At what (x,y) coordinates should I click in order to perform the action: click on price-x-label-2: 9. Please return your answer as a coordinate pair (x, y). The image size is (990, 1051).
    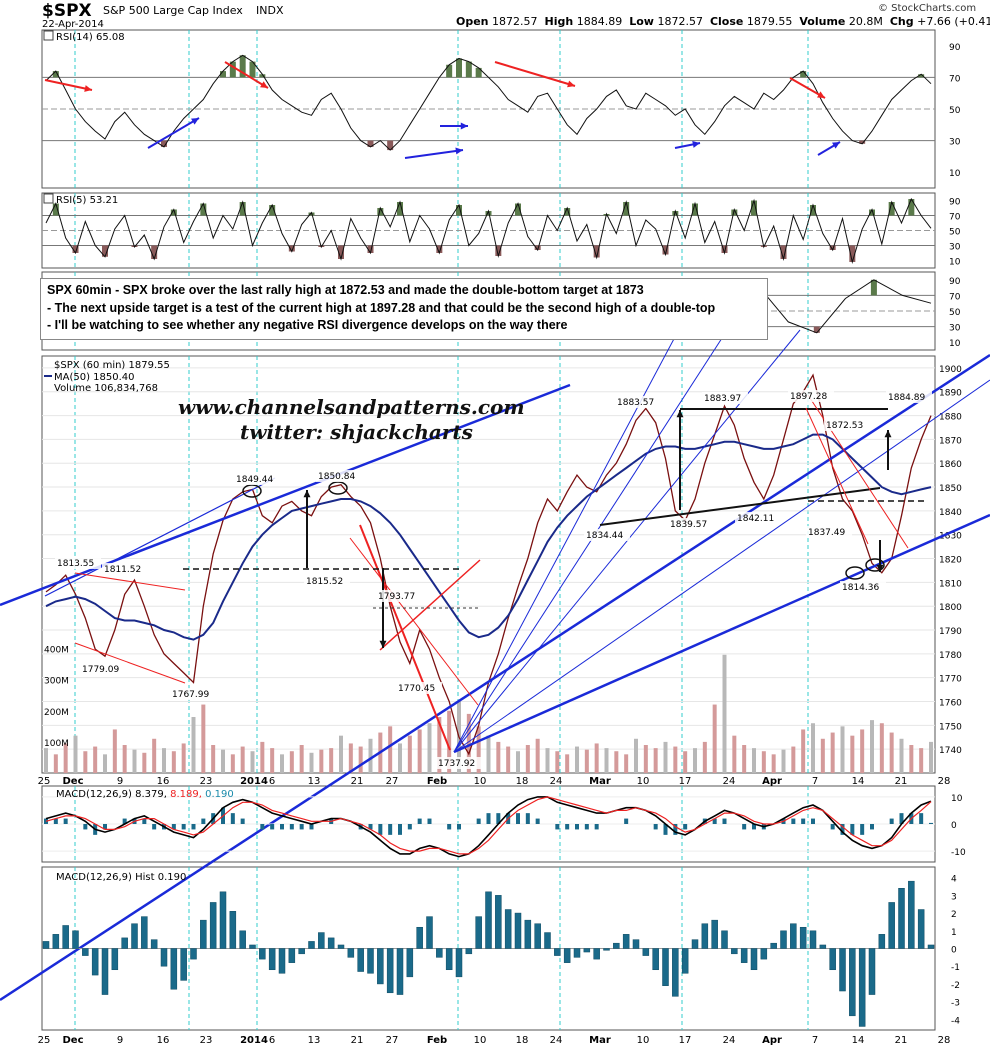
    Looking at the image, I should click on (120, 781).